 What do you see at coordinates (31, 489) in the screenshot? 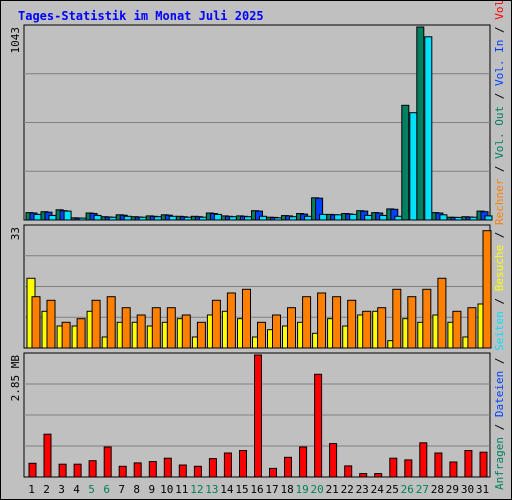
I see `x-label-day-1: 1` at bounding box center [31, 489].